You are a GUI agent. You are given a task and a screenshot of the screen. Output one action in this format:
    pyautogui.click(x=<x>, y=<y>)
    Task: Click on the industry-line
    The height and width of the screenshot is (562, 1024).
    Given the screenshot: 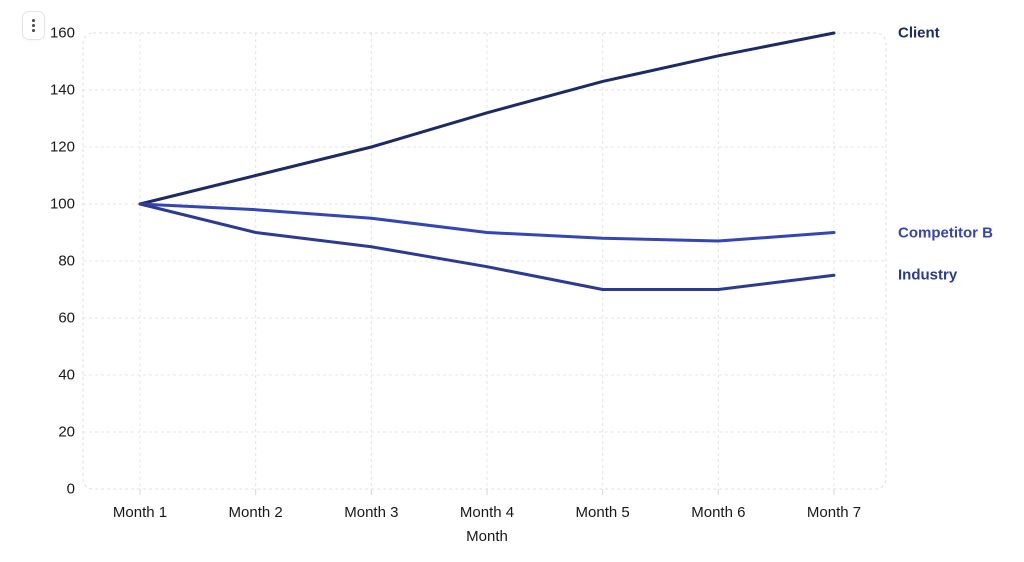 What is the action you would take?
    pyautogui.click(x=487, y=246)
    